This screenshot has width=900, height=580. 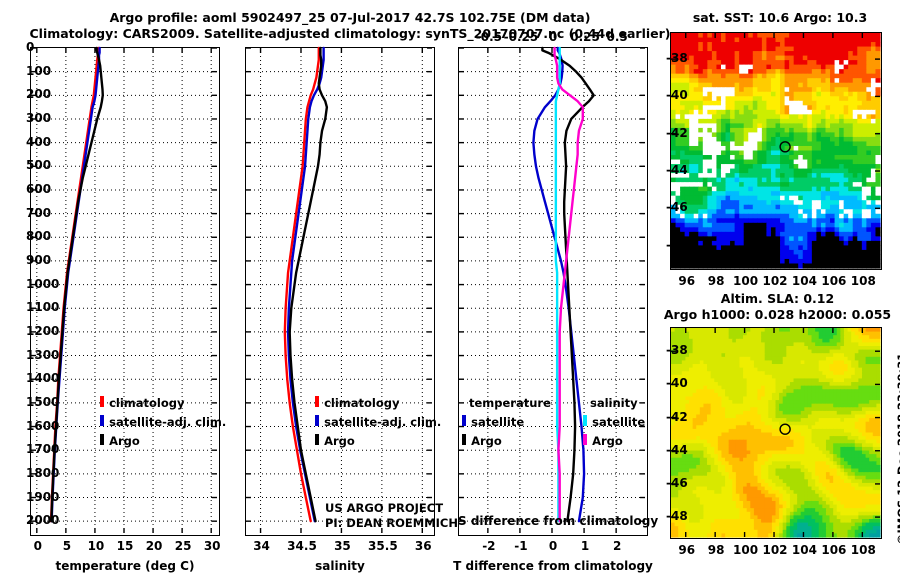 I want to click on sla-map-title-line1: Altim. SLA: 0.12, so click(x=777, y=298).